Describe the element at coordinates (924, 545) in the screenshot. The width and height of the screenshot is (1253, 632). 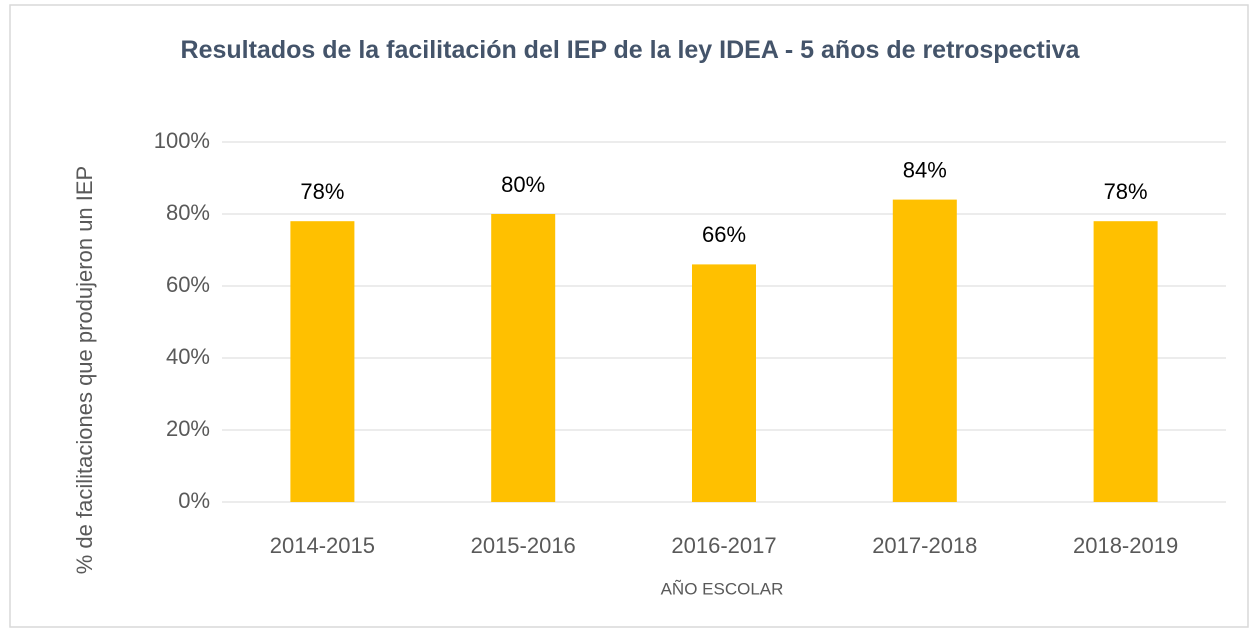
I see `x-tick-label: 2017-2018` at that location.